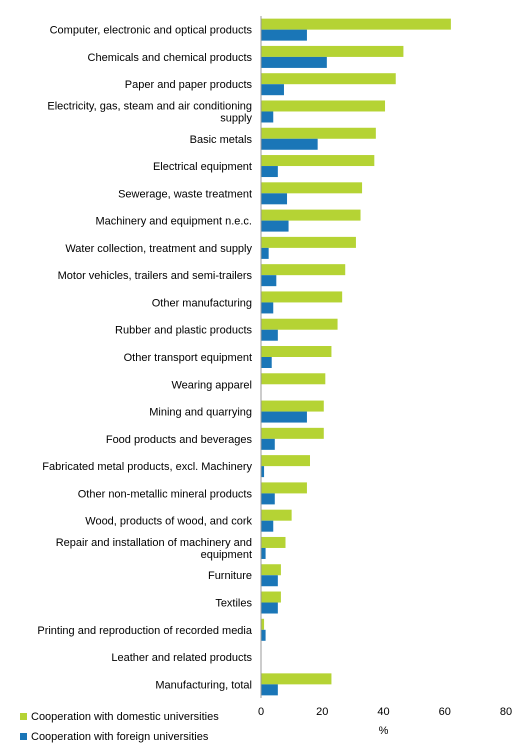 The height and width of the screenshot is (753, 529). What do you see at coordinates (173, 222) in the screenshot?
I see `category-label: Machinery and equipment n.e.c.` at bounding box center [173, 222].